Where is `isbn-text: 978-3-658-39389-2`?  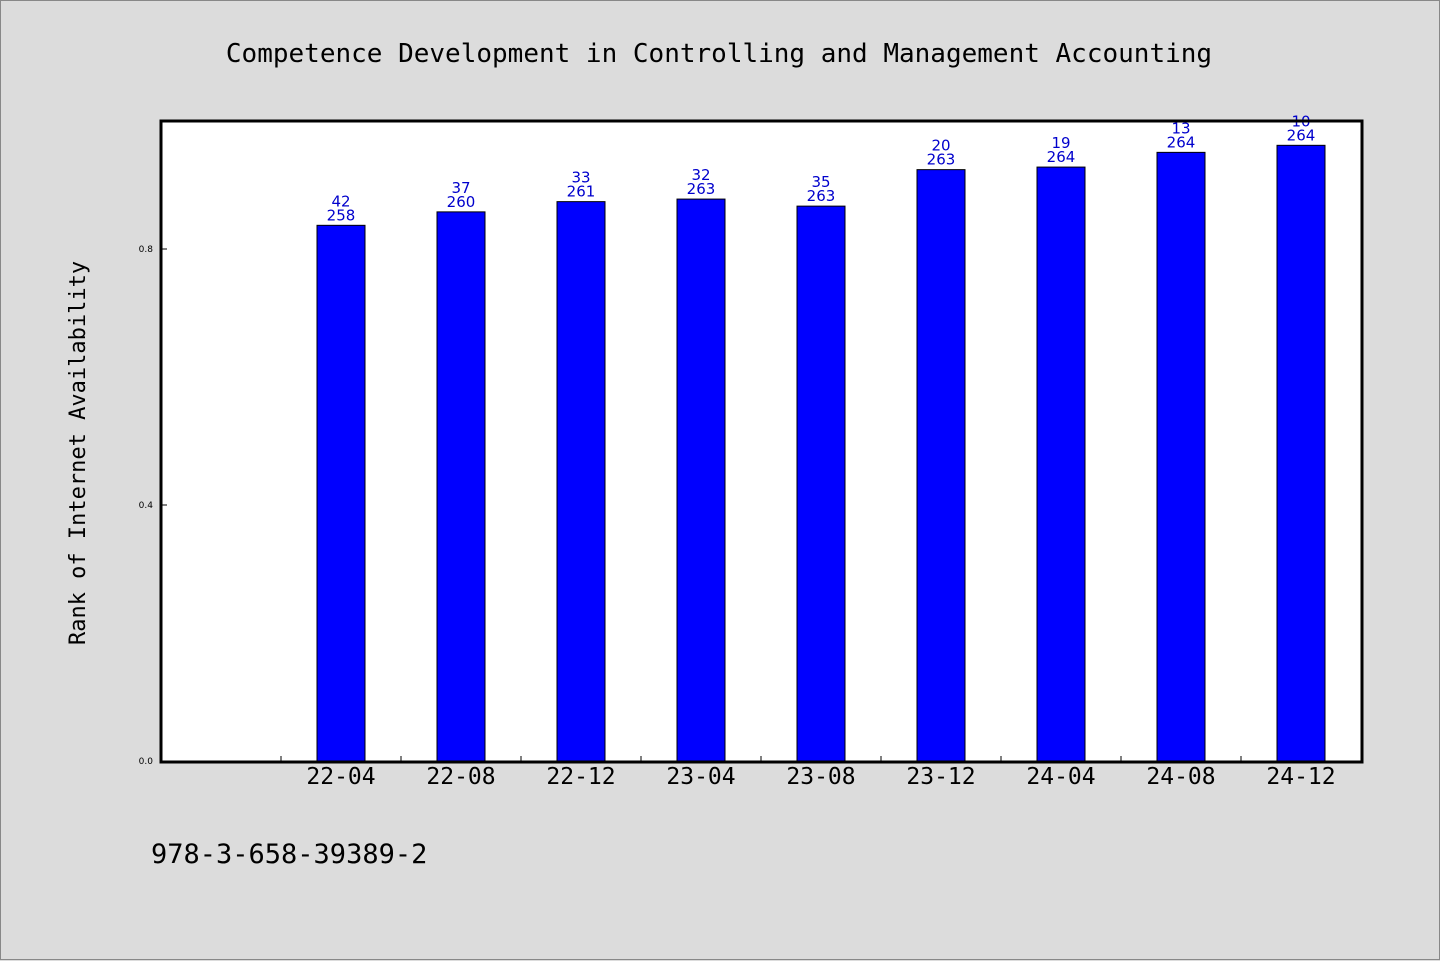
isbn-text: 978-3-658-39389-2 is located at coordinates (289, 854).